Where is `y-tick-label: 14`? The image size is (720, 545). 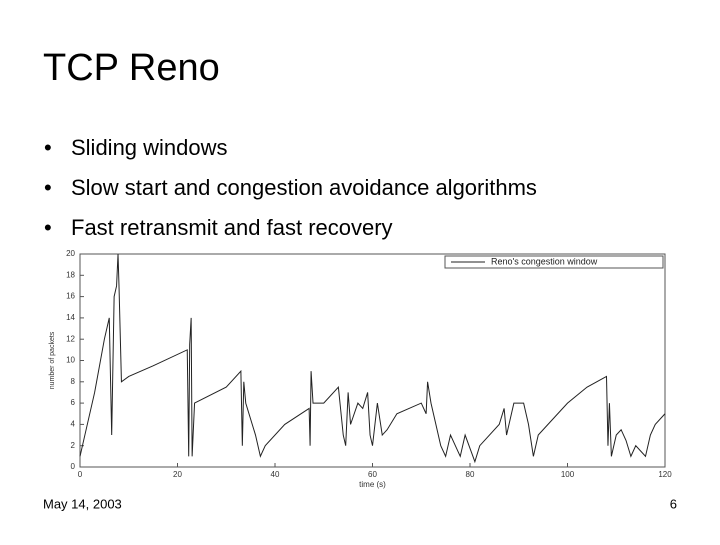
y-tick-label: 14 is located at coordinates (70, 317).